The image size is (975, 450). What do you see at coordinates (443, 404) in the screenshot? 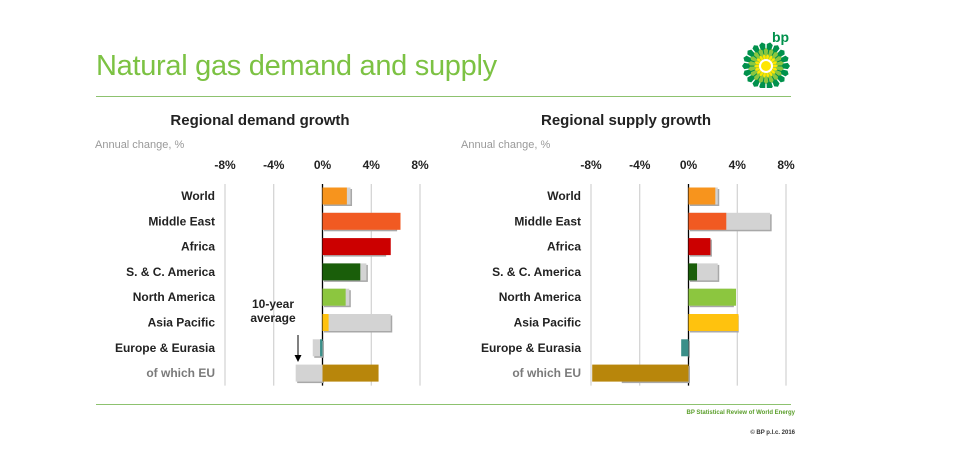
I see `footer-divider` at bounding box center [443, 404].